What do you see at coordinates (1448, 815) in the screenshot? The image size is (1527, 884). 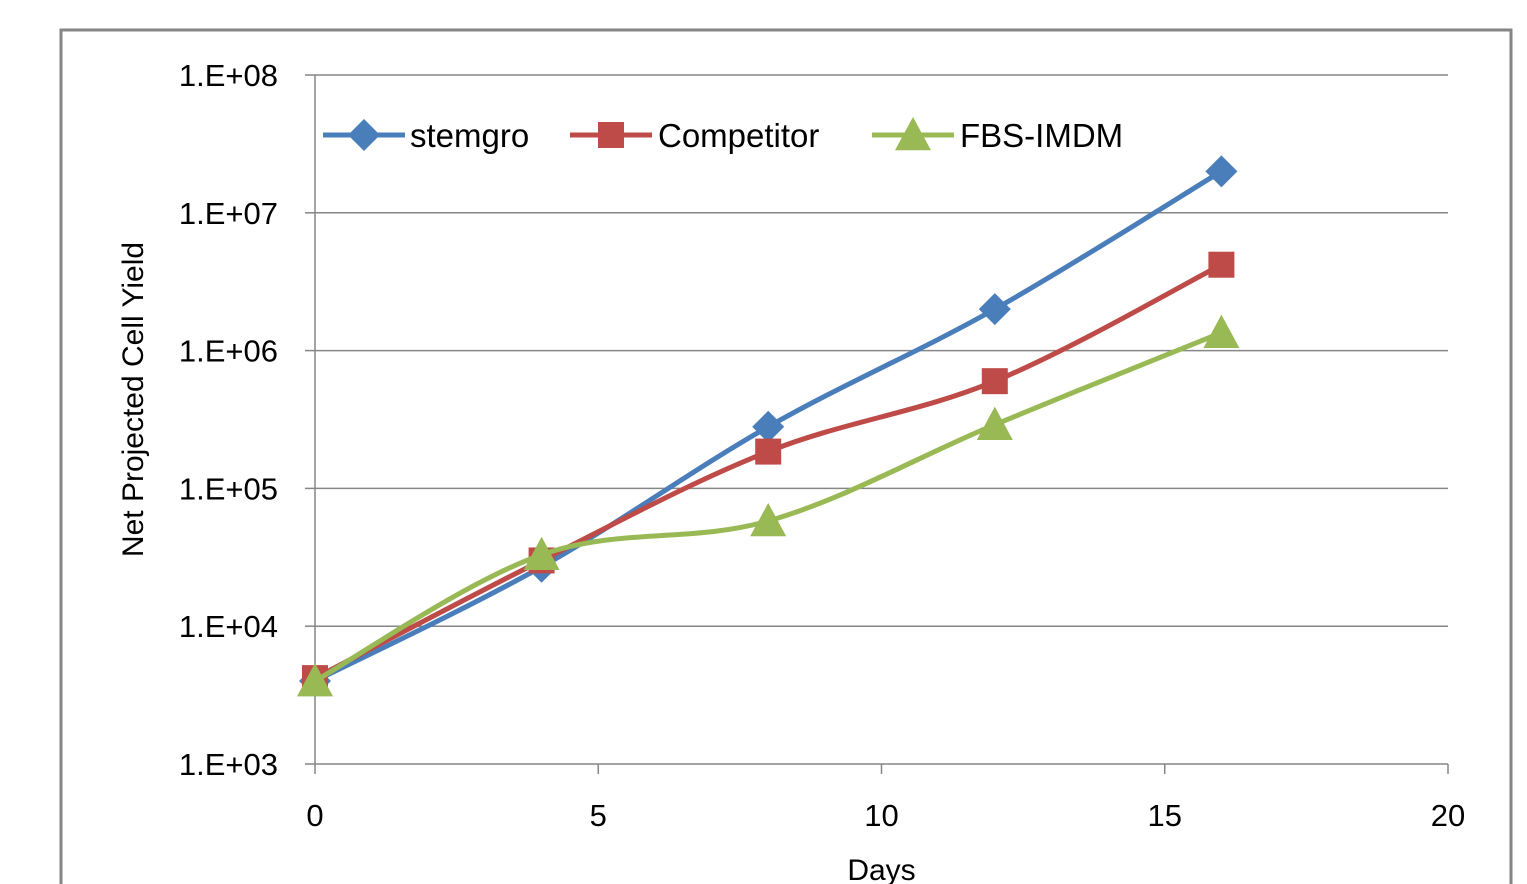 I see `x-tick-label: 20` at bounding box center [1448, 815].